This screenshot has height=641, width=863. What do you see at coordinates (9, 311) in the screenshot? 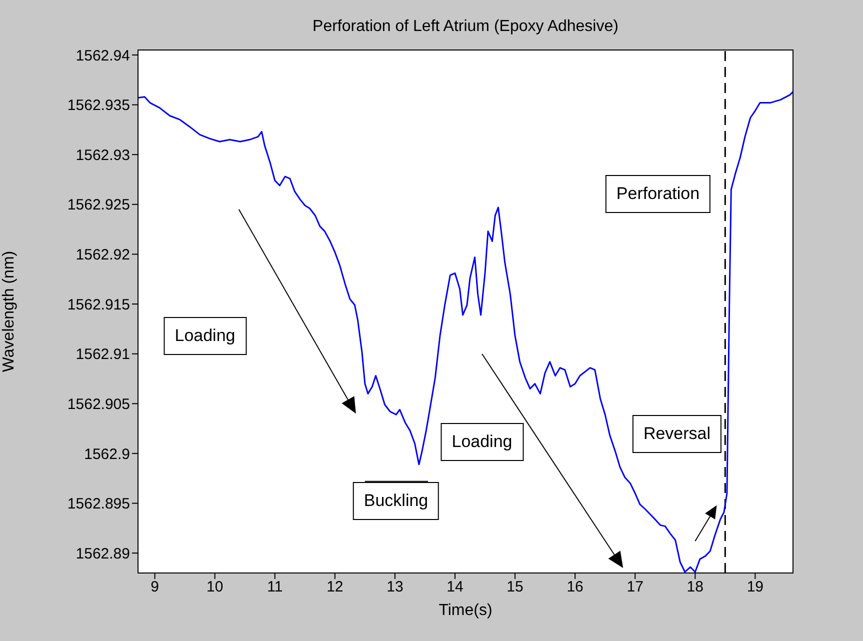
I see `y-axis-title: Wavelength (nm)` at bounding box center [9, 311].